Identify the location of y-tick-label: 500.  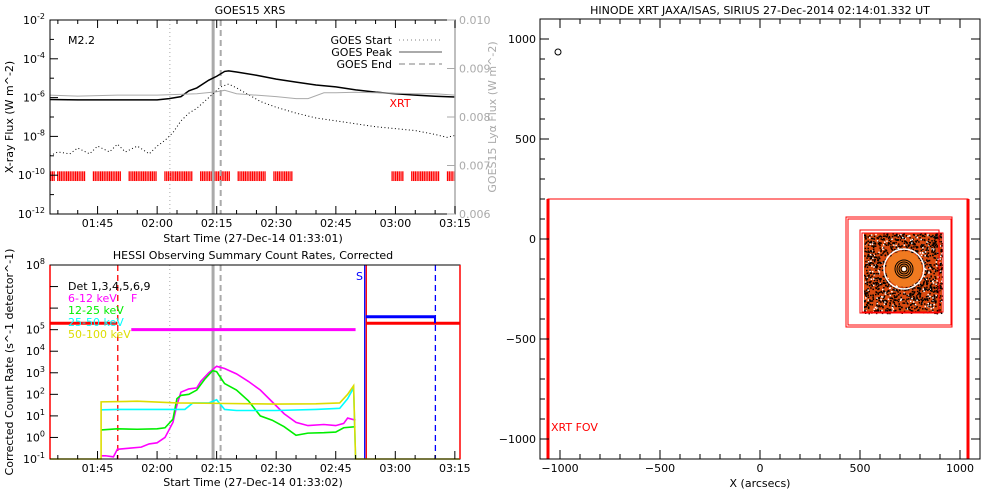
(525, 139).